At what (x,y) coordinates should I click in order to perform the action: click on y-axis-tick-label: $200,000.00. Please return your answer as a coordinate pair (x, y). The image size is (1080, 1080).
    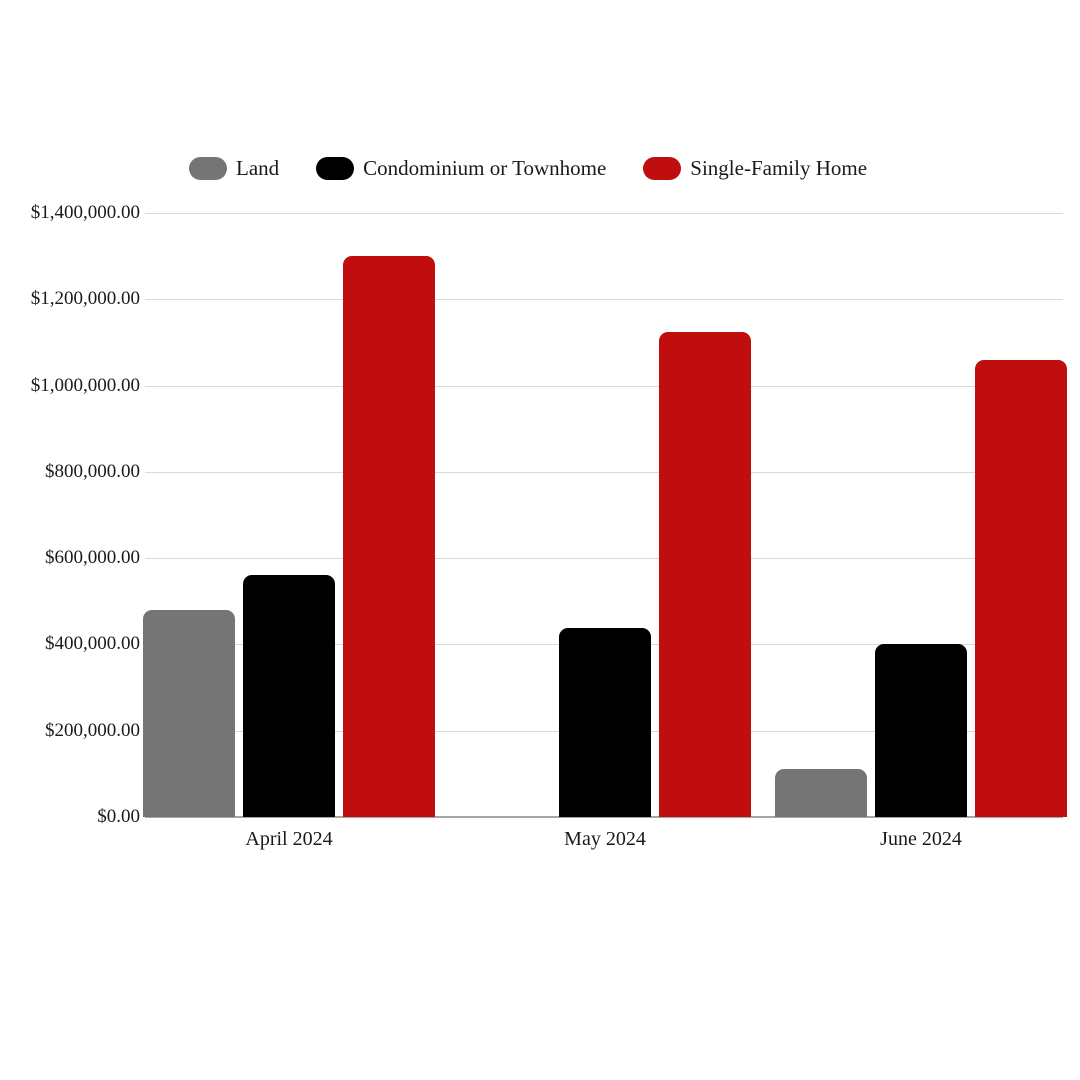
    Looking at the image, I should click on (92, 730).